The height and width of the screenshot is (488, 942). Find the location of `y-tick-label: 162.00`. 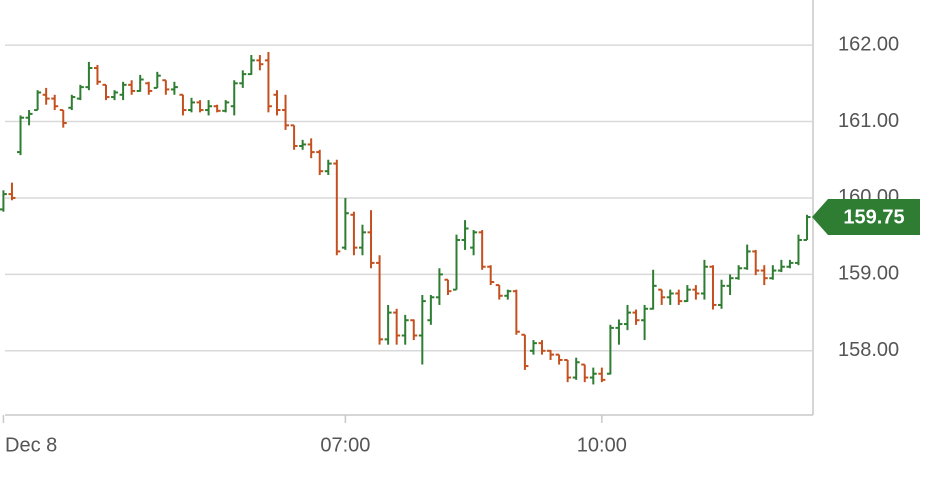

y-tick-label: 162.00 is located at coordinates (868, 44).